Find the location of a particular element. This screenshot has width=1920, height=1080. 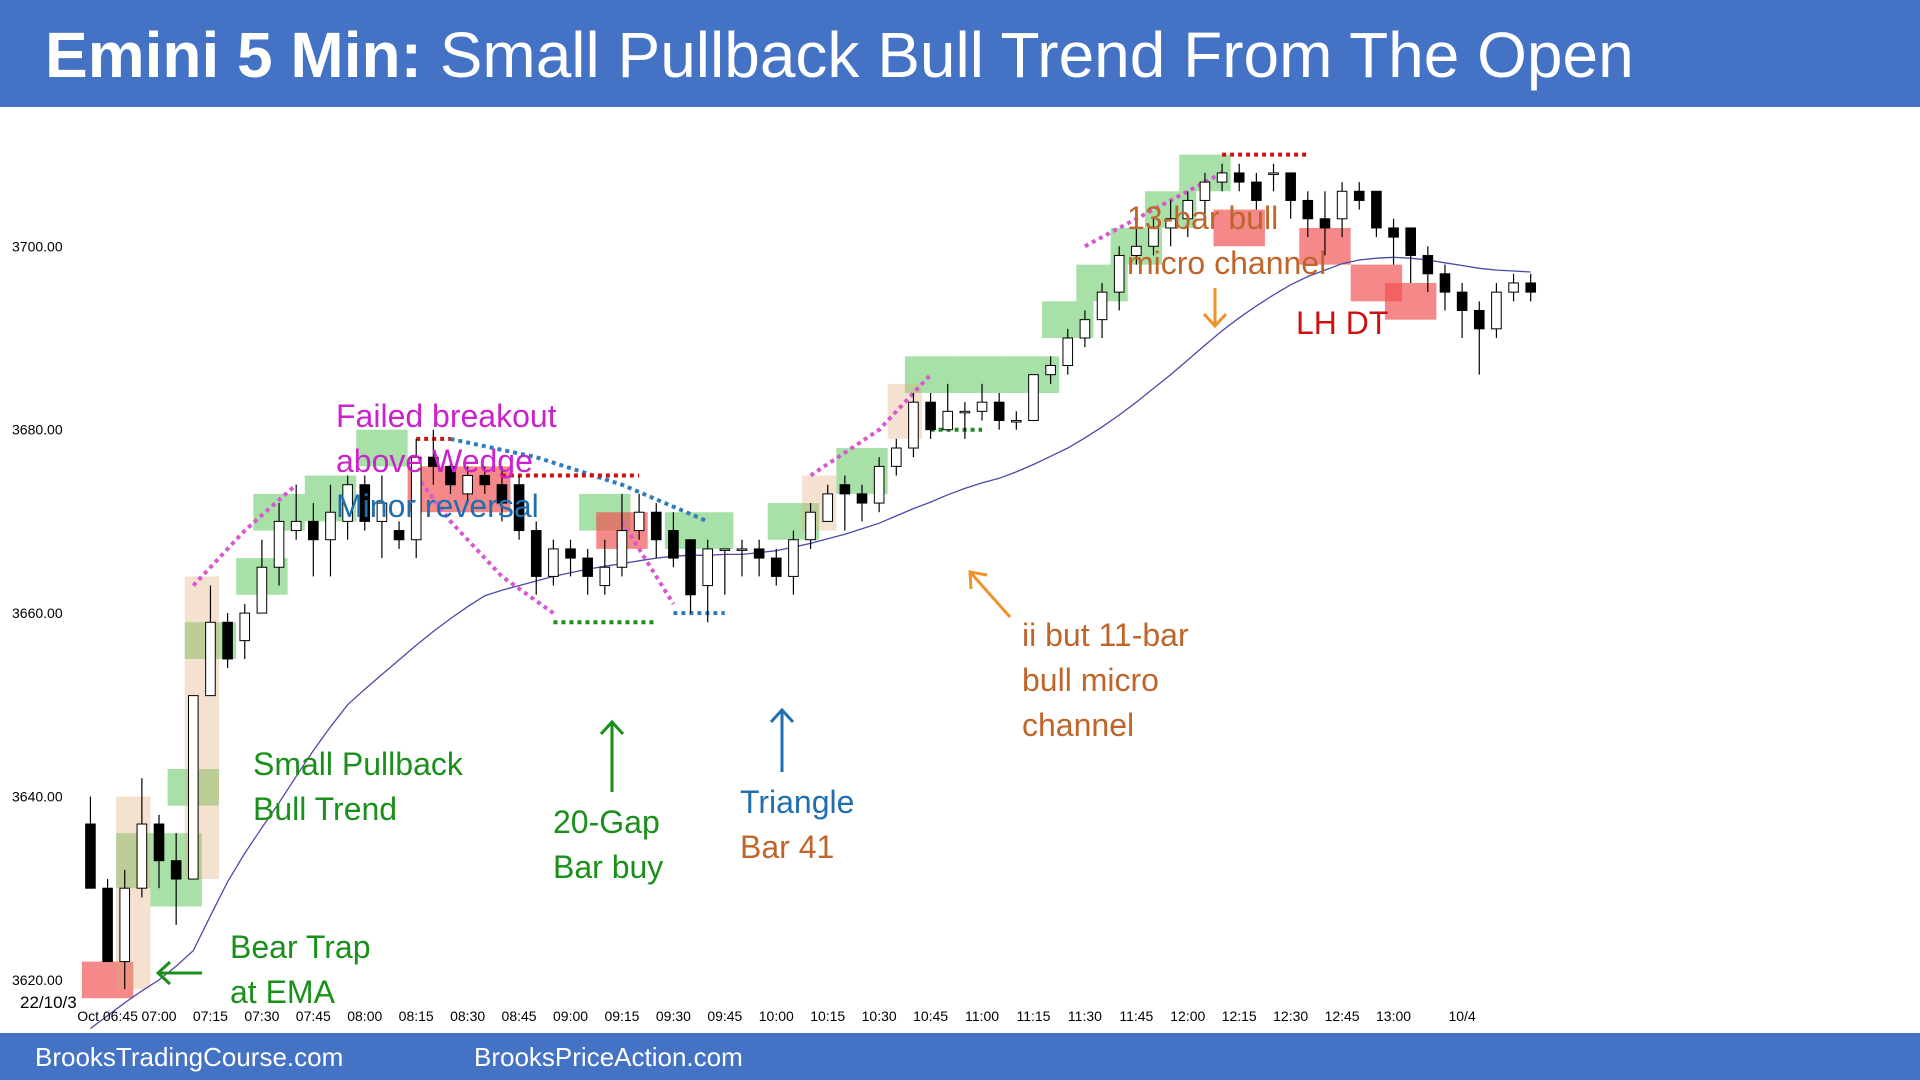

footer-link-trading-course: BrooksTradingCourse.com is located at coordinates (189, 1057).